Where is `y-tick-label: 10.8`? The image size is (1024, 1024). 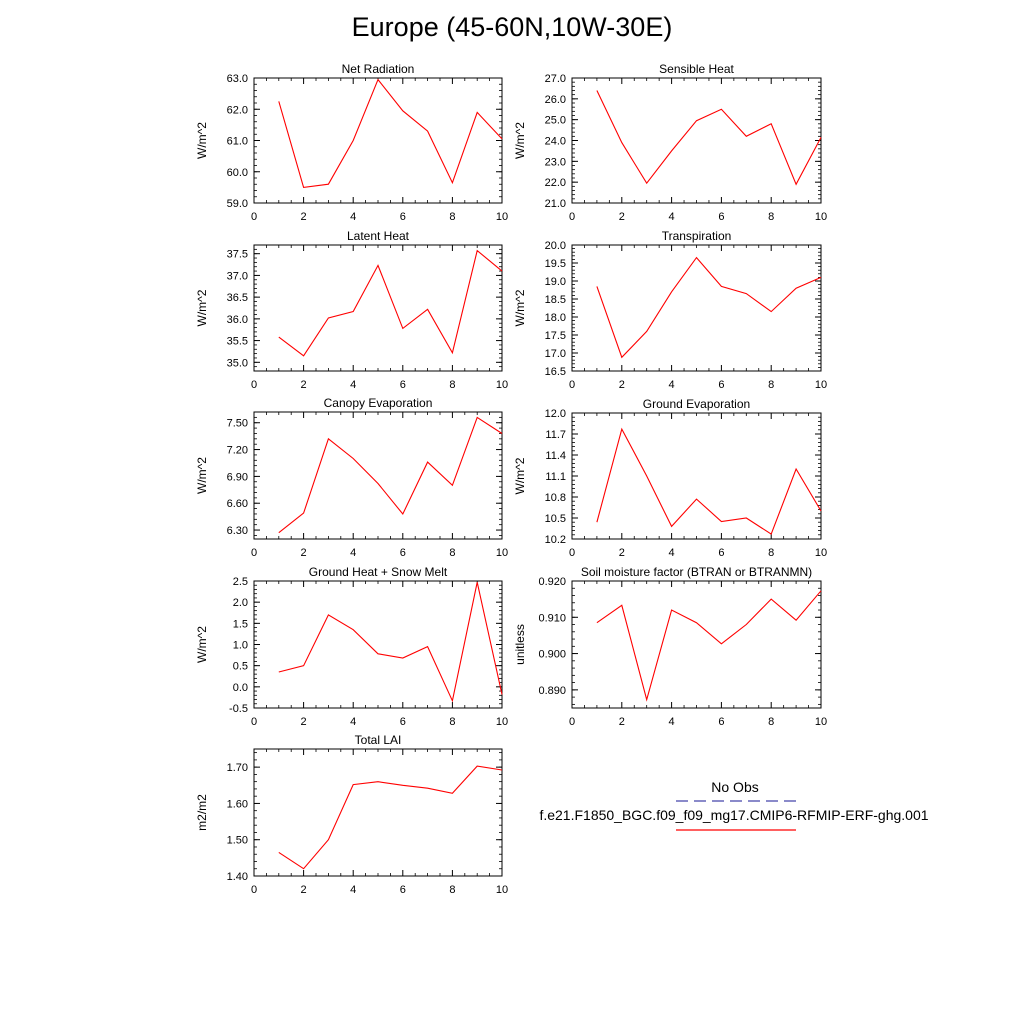
y-tick-label: 10.8 is located at coordinates (555, 498).